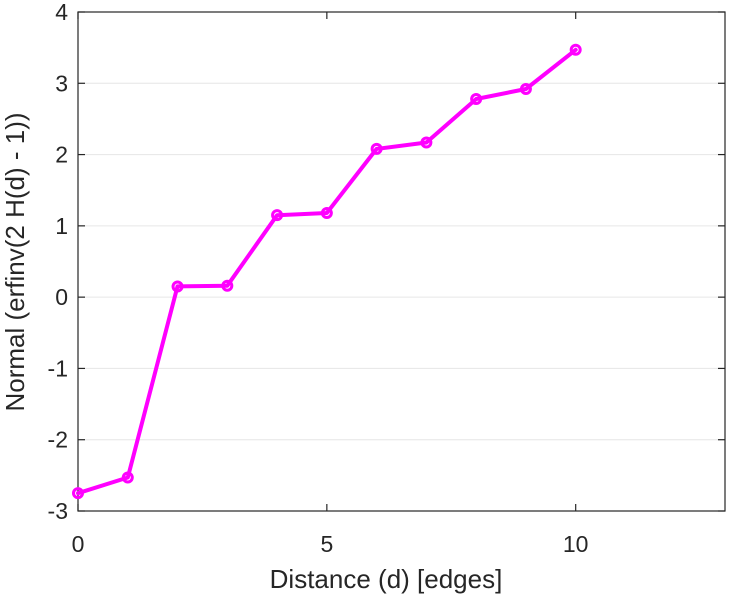 The width and height of the screenshot is (738, 600). What do you see at coordinates (576, 544) in the screenshot?
I see `x-tick-label: 10` at bounding box center [576, 544].